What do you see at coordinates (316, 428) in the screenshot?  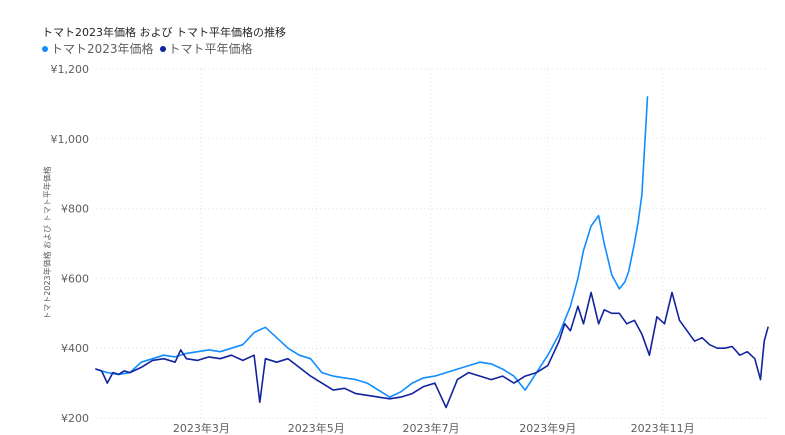 I see `x-tick-label: 2023年5月` at bounding box center [316, 428].